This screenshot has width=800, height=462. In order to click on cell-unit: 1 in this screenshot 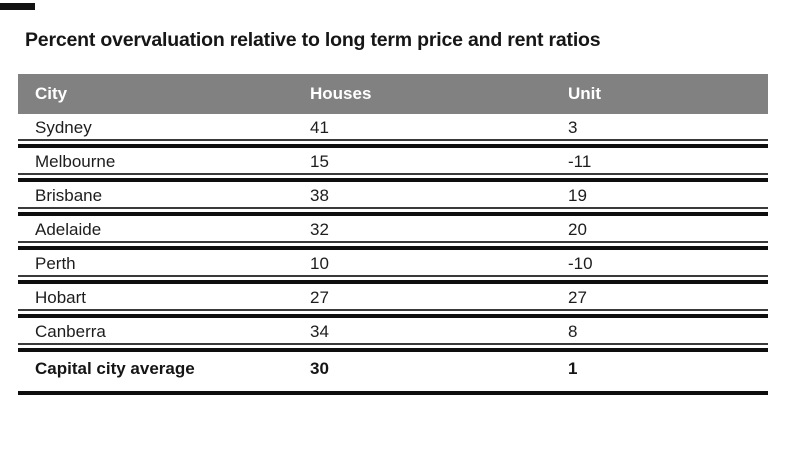, I will do `click(573, 368)`.